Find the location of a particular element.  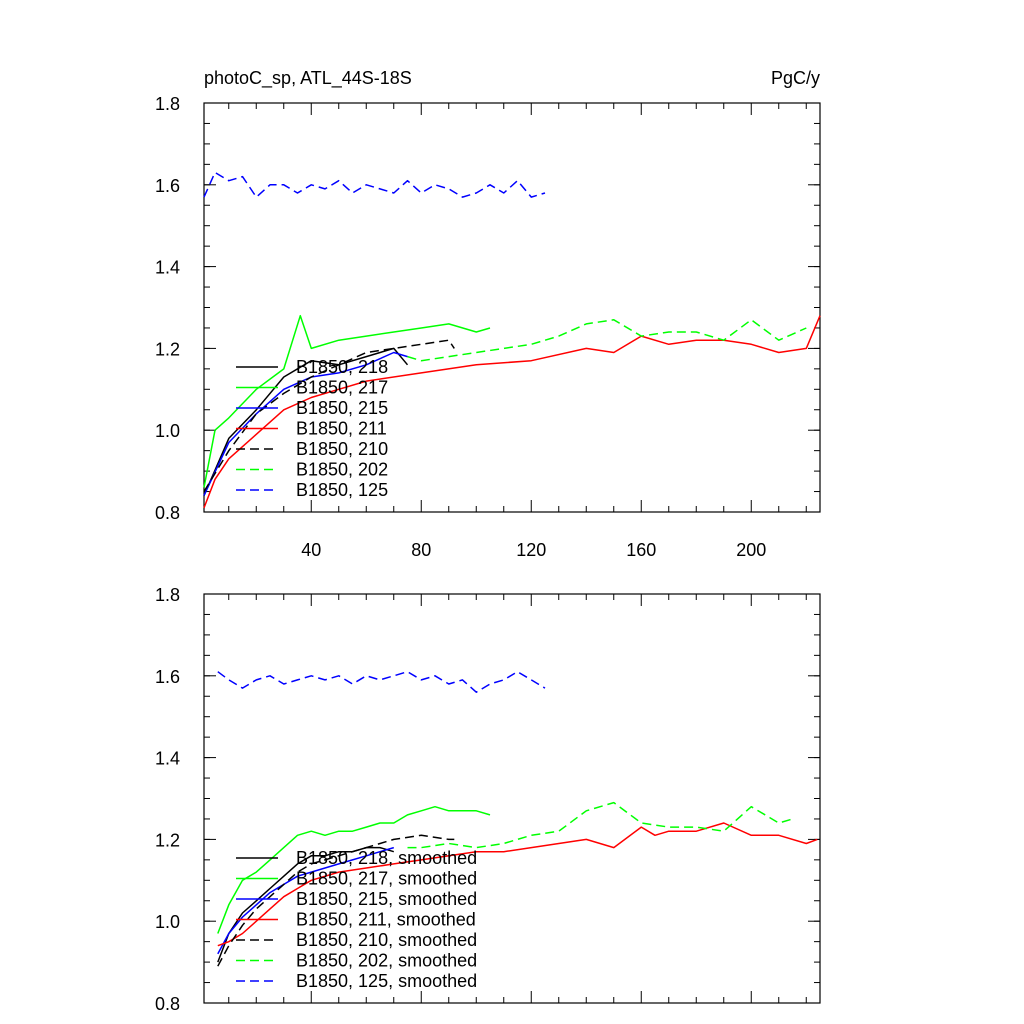

legend-label: B1850, 202, smoothed is located at coordinates (386, 961).